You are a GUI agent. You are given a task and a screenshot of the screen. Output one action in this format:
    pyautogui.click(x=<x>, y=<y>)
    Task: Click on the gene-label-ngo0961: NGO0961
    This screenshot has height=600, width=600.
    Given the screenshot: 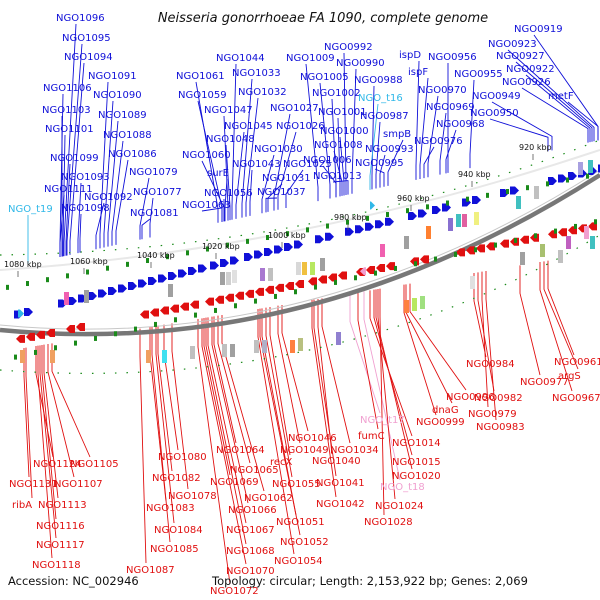 What is the action you would take?
    pyautogui.click(x=577, y=362)
    